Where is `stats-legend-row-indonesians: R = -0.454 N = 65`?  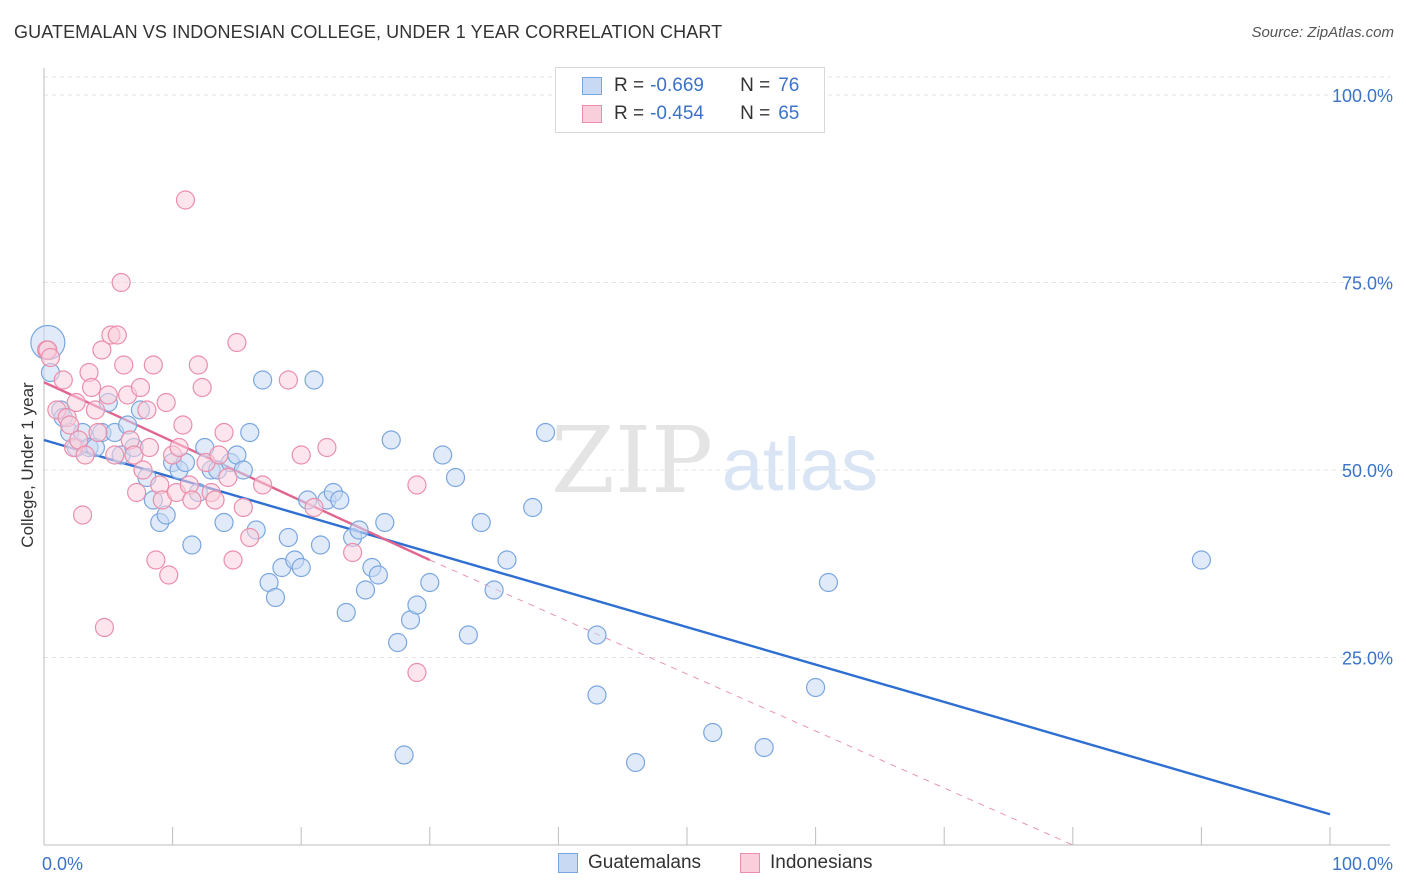 stats-legend-row-indonesians: R = -0.454 N = 65 is located at coordinates (690, 114).